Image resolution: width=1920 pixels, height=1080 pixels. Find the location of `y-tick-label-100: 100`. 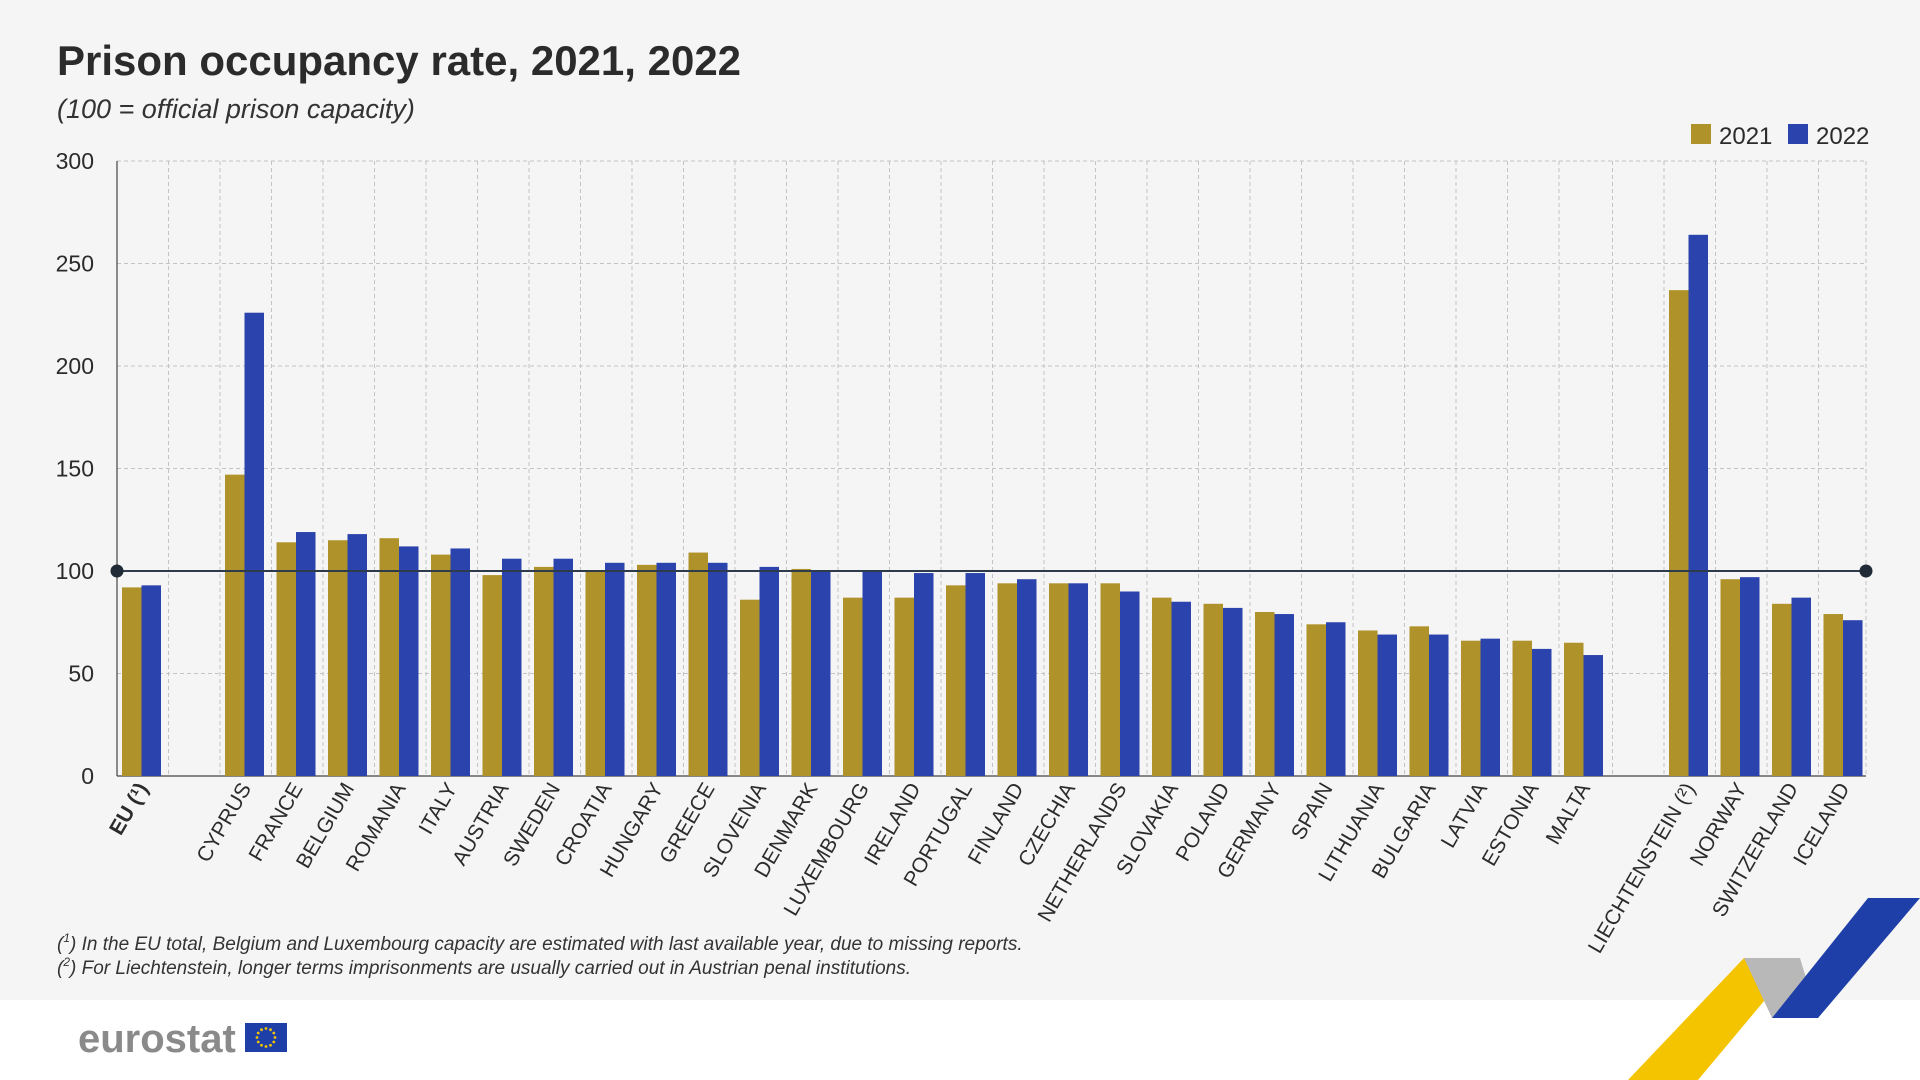

y-tick-label-100: 100 is located at coordinates (75, 571).